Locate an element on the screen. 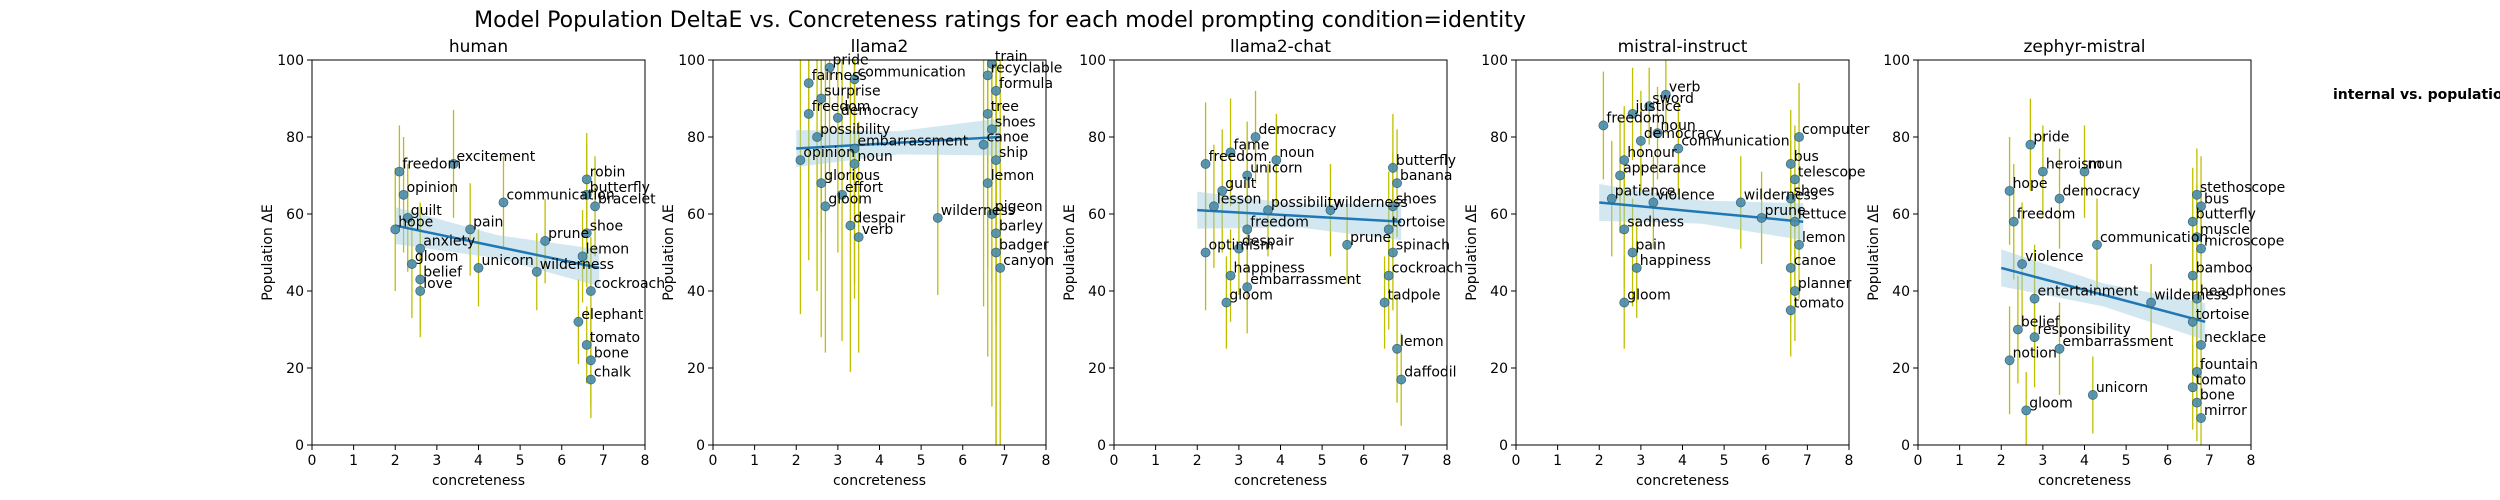  point-label: stethoscope is located at coordinates (2242, 188).